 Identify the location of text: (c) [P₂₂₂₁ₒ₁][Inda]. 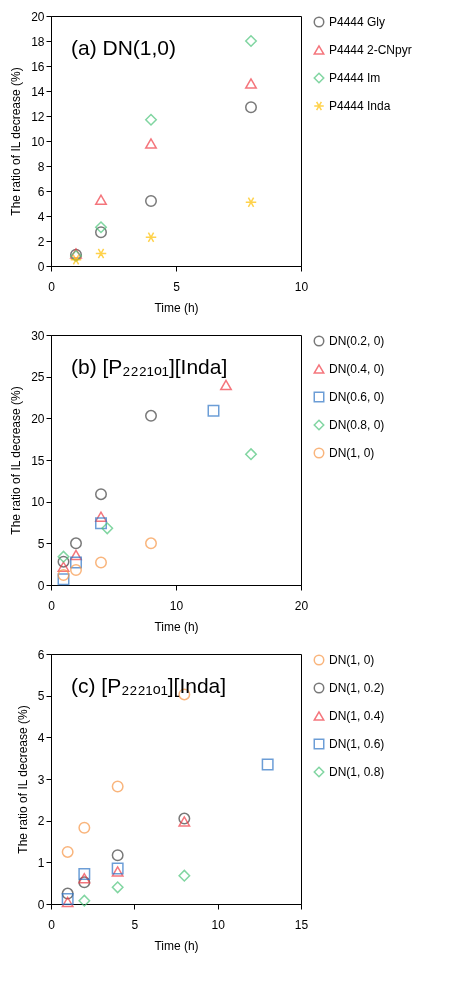
(149, 685).